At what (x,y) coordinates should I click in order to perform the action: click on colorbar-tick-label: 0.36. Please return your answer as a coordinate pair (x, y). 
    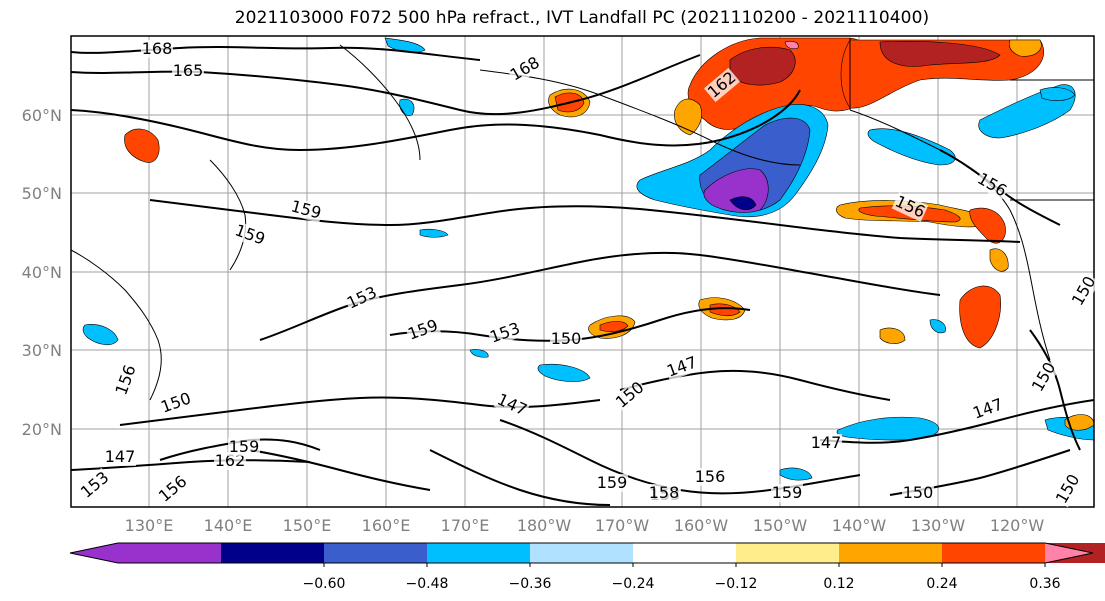
    Looking at the image, I should click on (1044, 584).